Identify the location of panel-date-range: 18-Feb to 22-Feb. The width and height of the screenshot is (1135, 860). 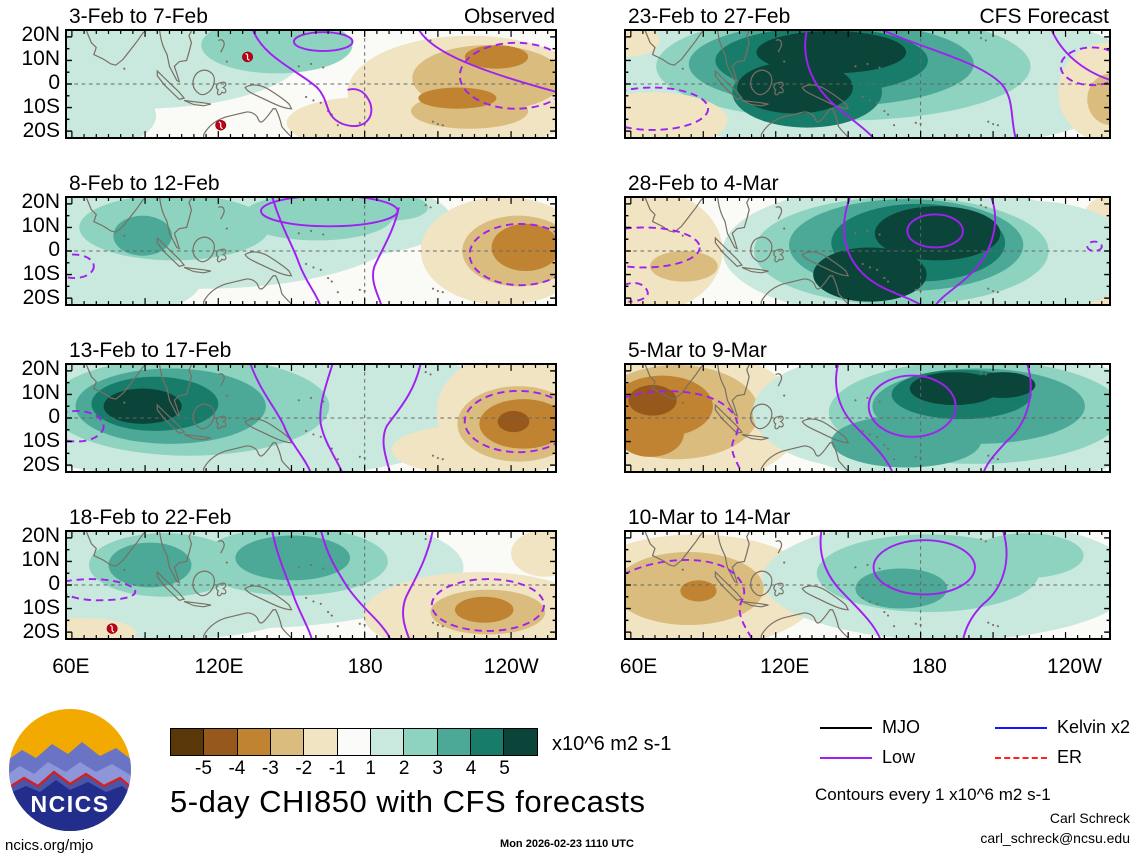
(150, 517).